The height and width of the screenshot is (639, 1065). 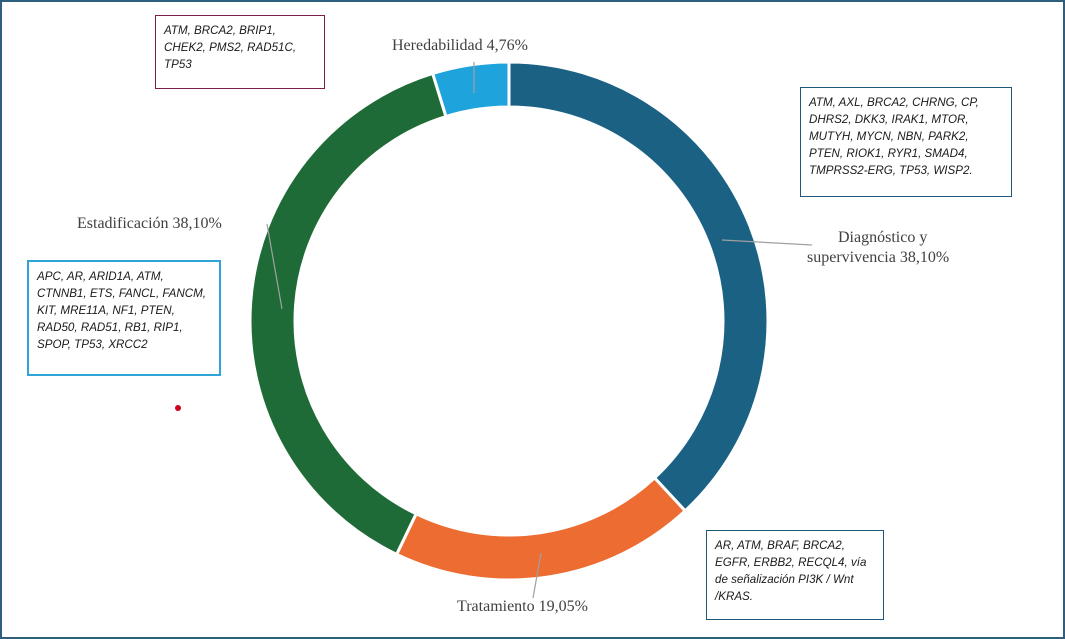 I want to click on donut-slice-tratamiento, so click(x=541, y=528).